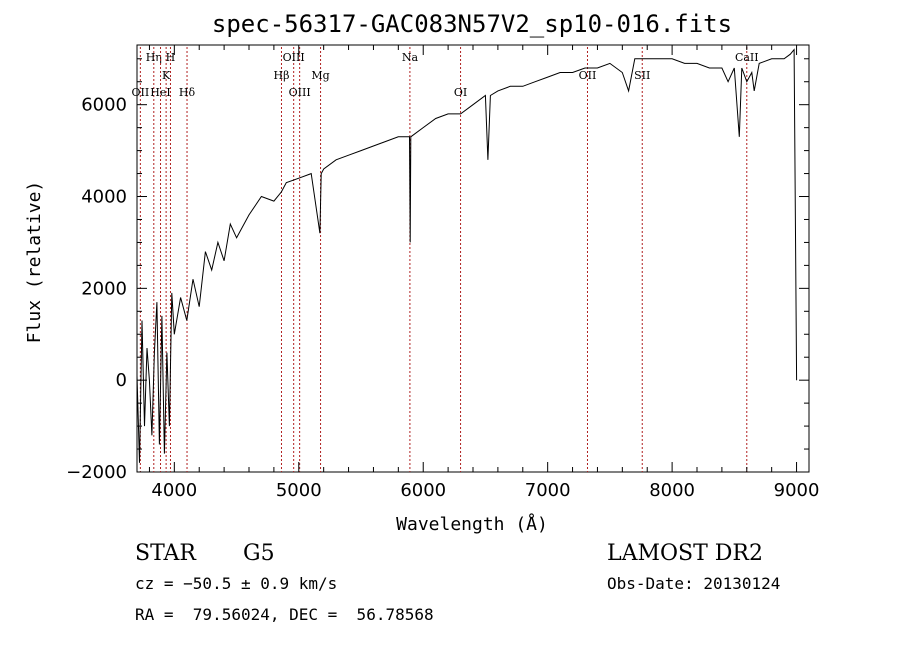 This screenshot has height=649, width=900. Describe the element at coordinates (166, 75) in the screenshot. I see `line-marker-label: K` at that location.